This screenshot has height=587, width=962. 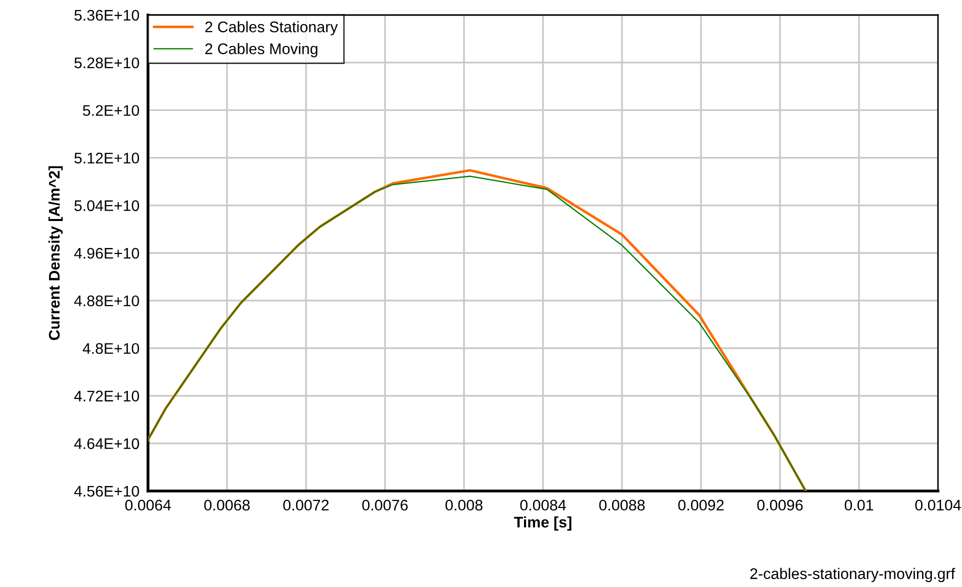 I want to click on x-tick-label: 0.0104, so click(x=938, y=505).